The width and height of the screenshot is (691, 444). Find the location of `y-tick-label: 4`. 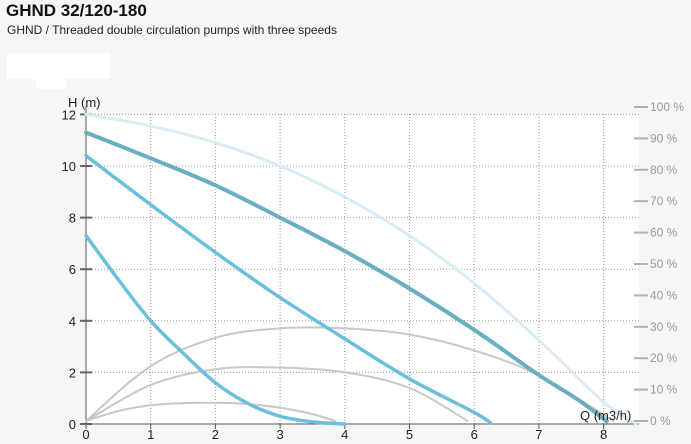

y-tick-label: 4 is located at coordinates (72, 321).